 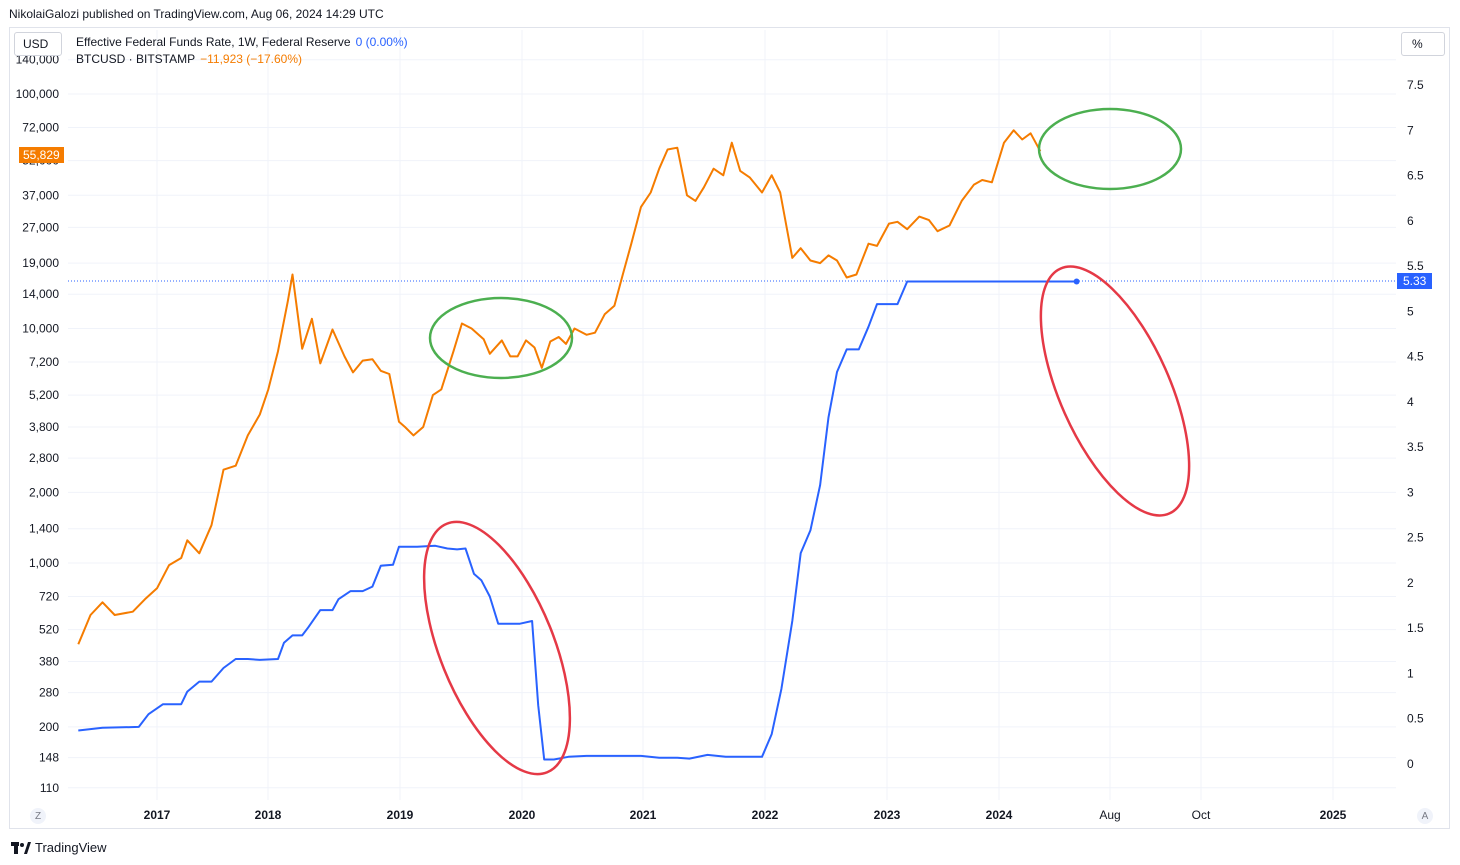 I want to click on left-axis-tick: 27,000, so click(x=40, y=227).